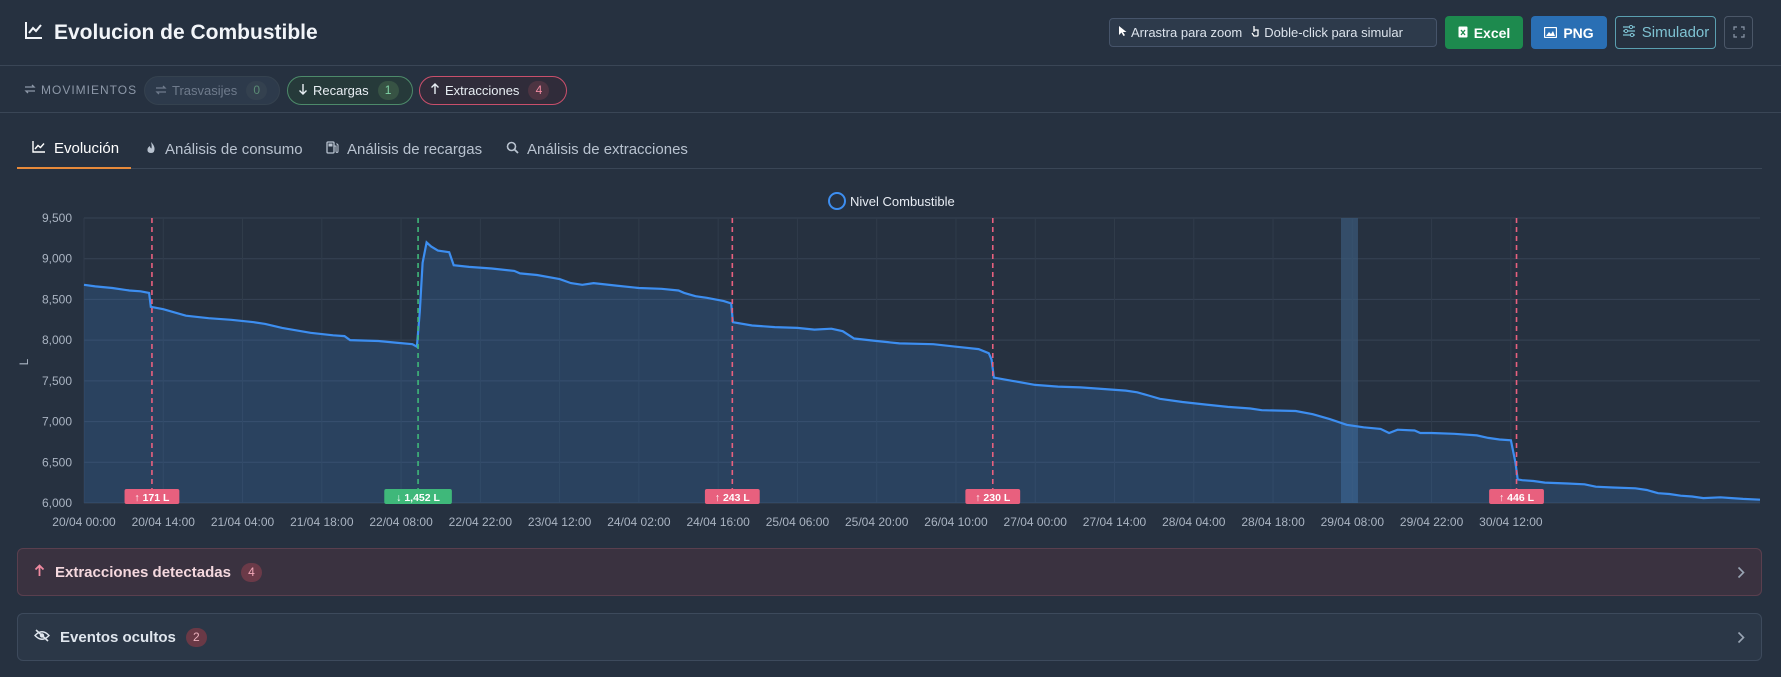  Describe the element at coordinates (205, 90) in the screenshot. I see `filter-trasvasijes-label: Trasvasijes` at that location.